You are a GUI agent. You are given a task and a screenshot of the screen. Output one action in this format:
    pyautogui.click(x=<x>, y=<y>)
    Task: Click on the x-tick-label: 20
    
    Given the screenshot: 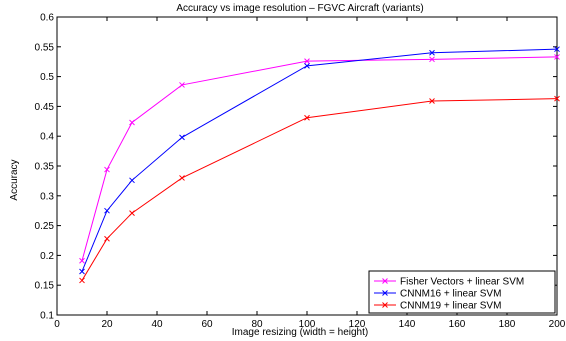 What is the action you would take?
    pyautogui.click(x=107, y=324)
    